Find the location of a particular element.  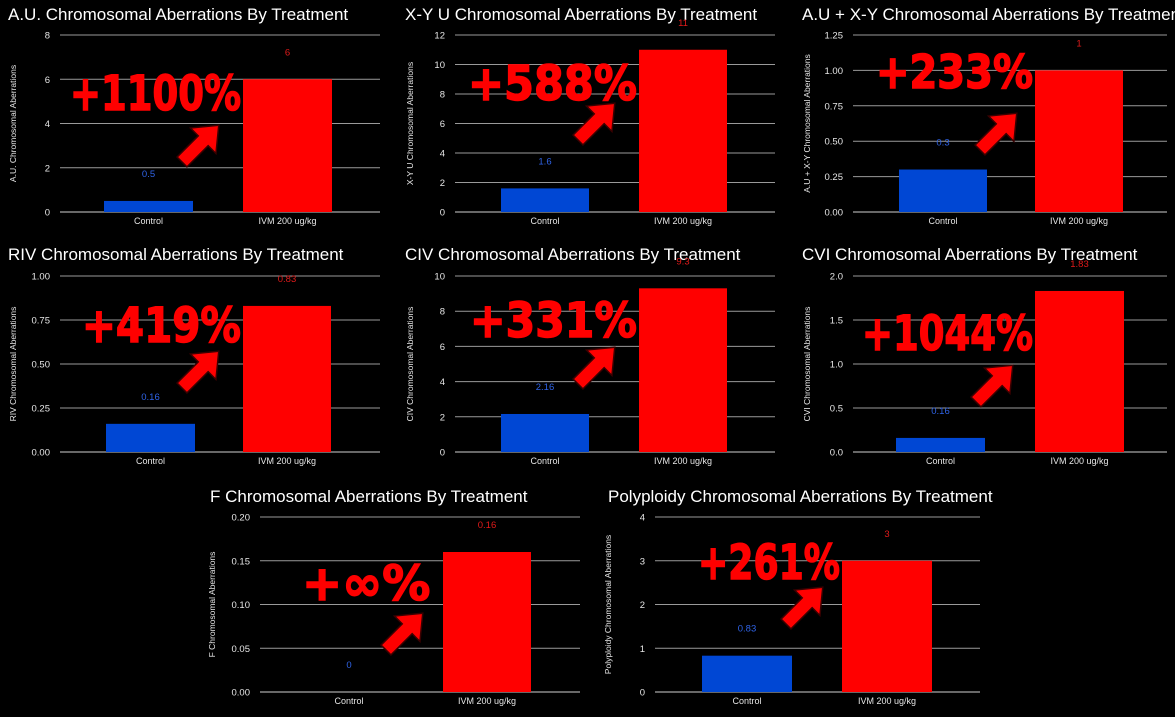

percent-increase-annotation: +233% is located at coordinates (954, 72).